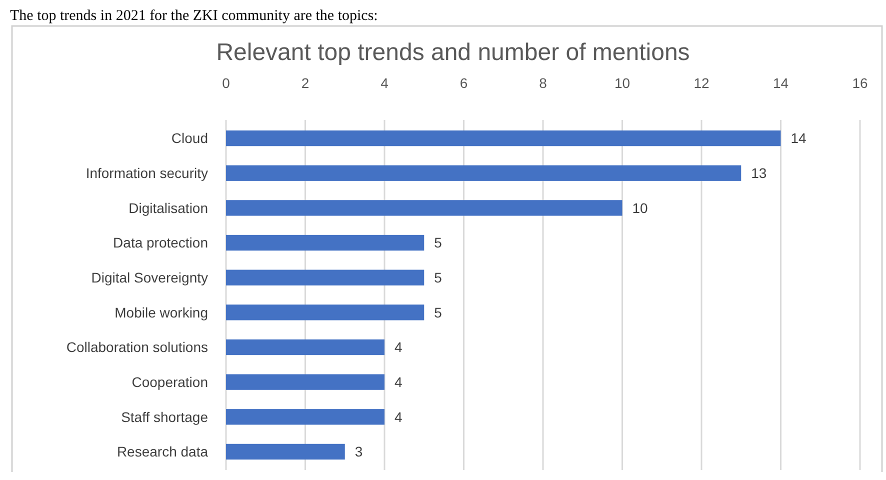 The width and height of the screenshot is (886, 480). Describe the element at coordinates (543, 83) in the screenshot. I see `x-tick-label: 8` at that location.